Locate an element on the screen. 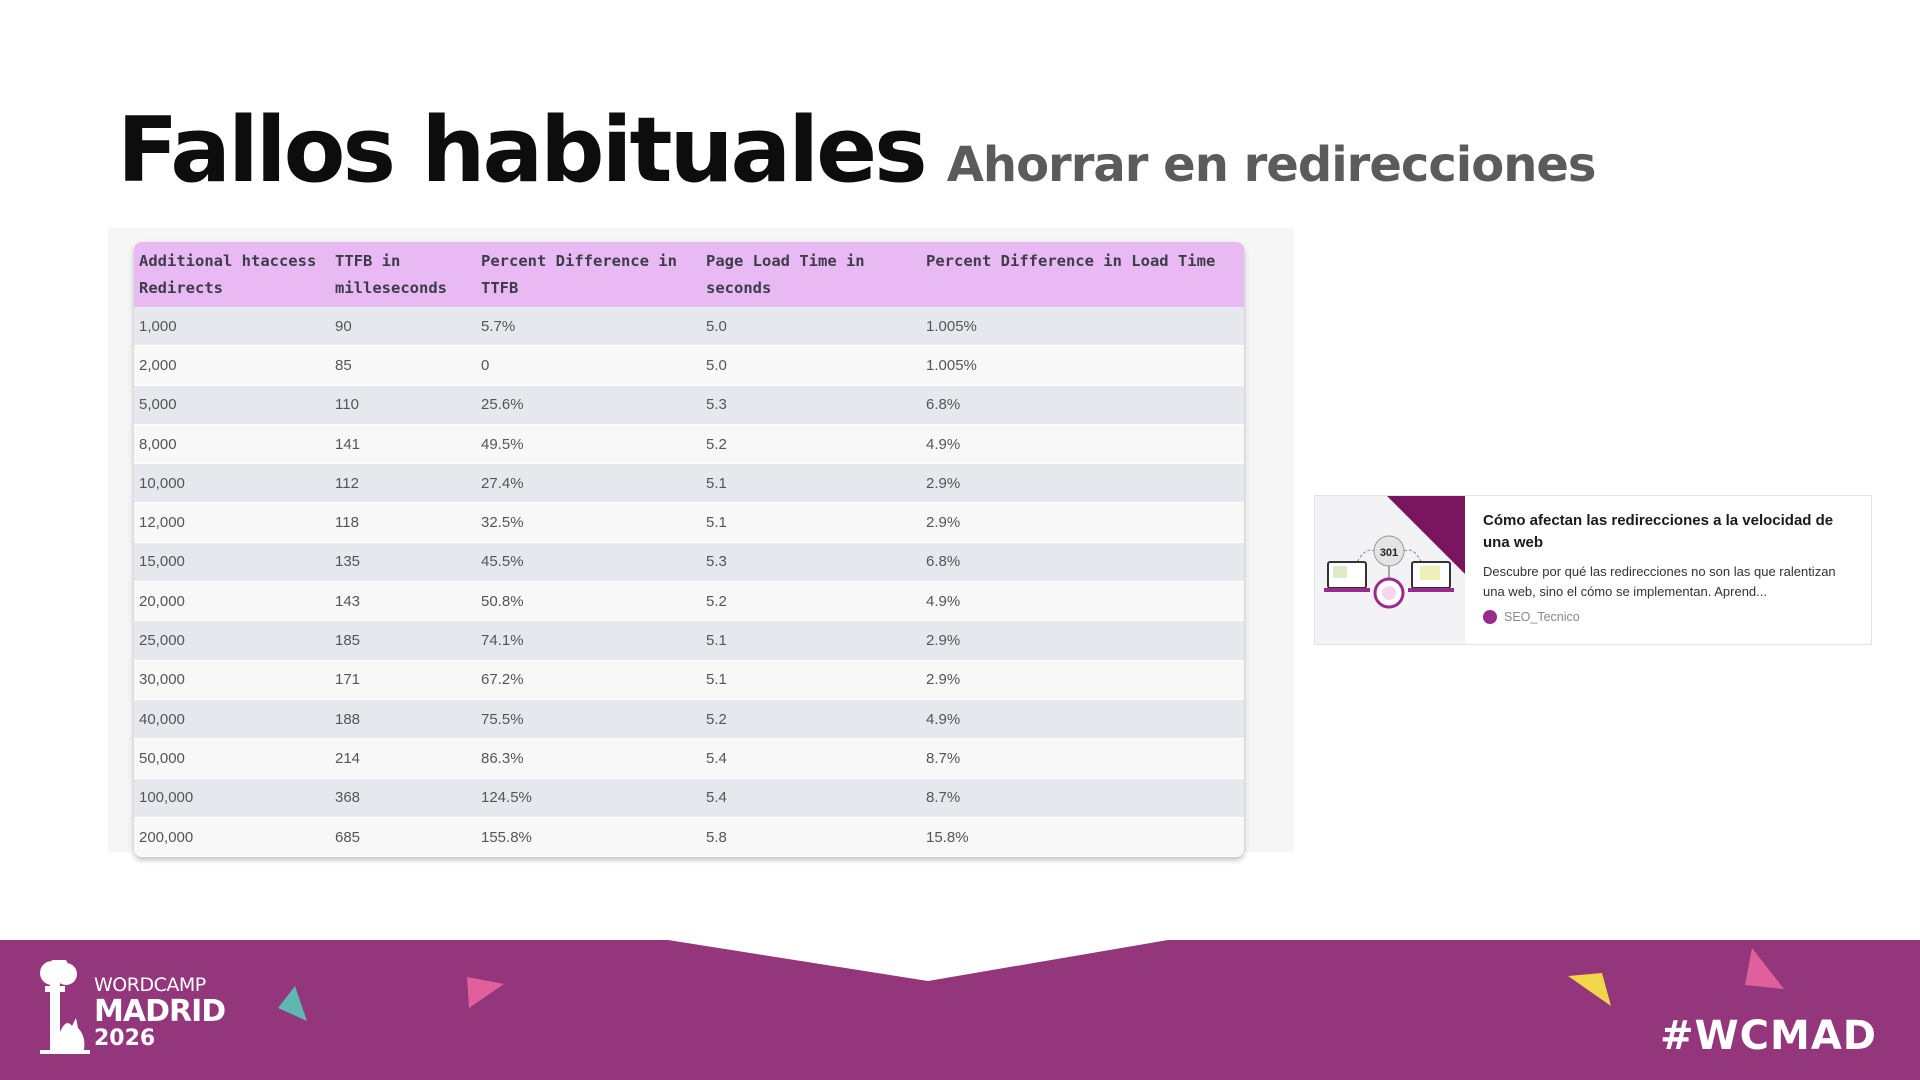  table-row: 200,000 685 155.8% 5.8 15.8% is located at coordinates (689, 837).